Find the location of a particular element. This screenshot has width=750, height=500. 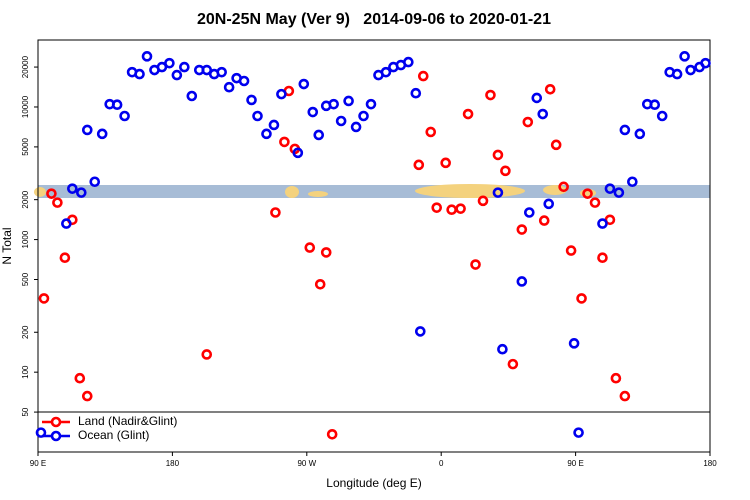

legend-marker is located at coordinates (56, 422).